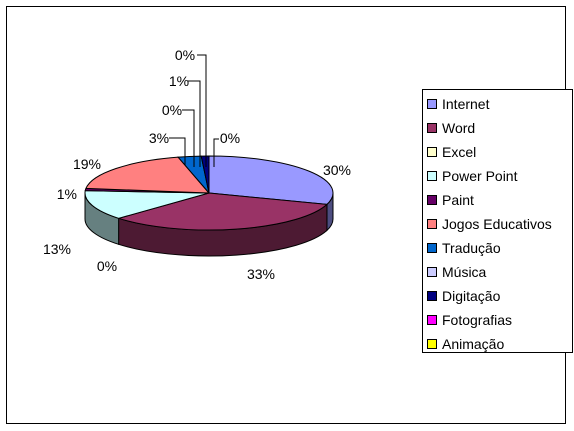 This screenshot has height=431, width=574. Describe the element at coordinates (107, 266) in the screenshot. I see `data-label-excel: 0%` at that location.